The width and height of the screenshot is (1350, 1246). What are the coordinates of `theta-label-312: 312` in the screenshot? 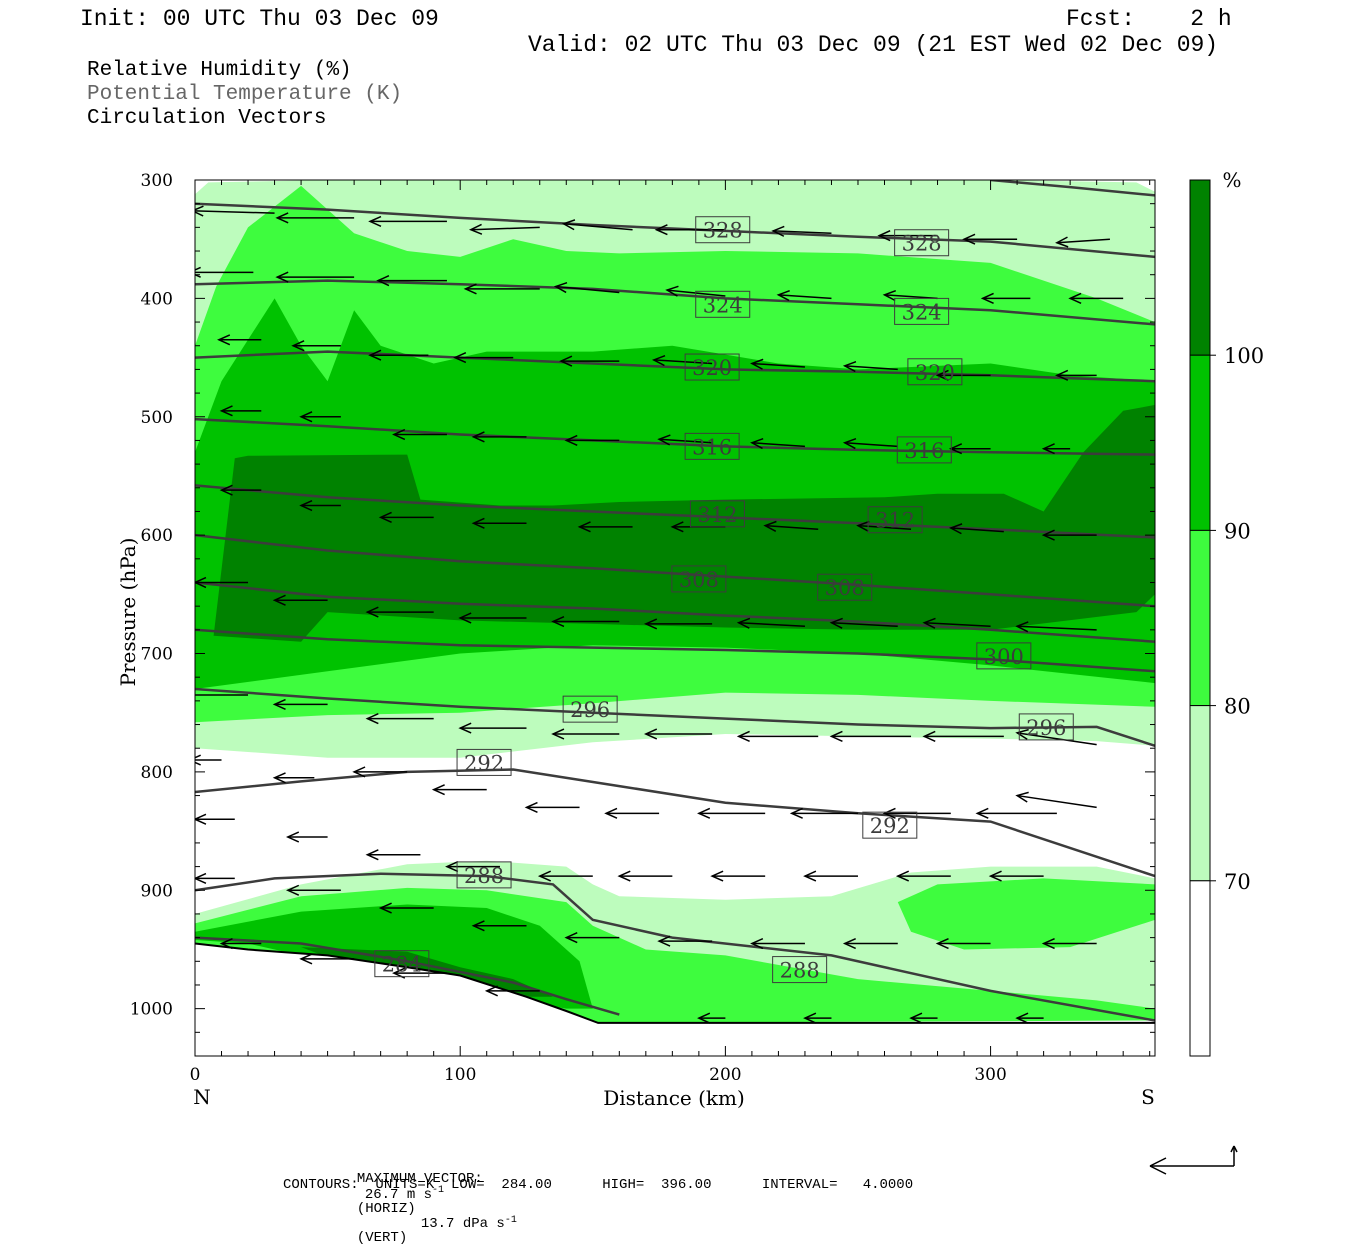 It's located at (717, 514).